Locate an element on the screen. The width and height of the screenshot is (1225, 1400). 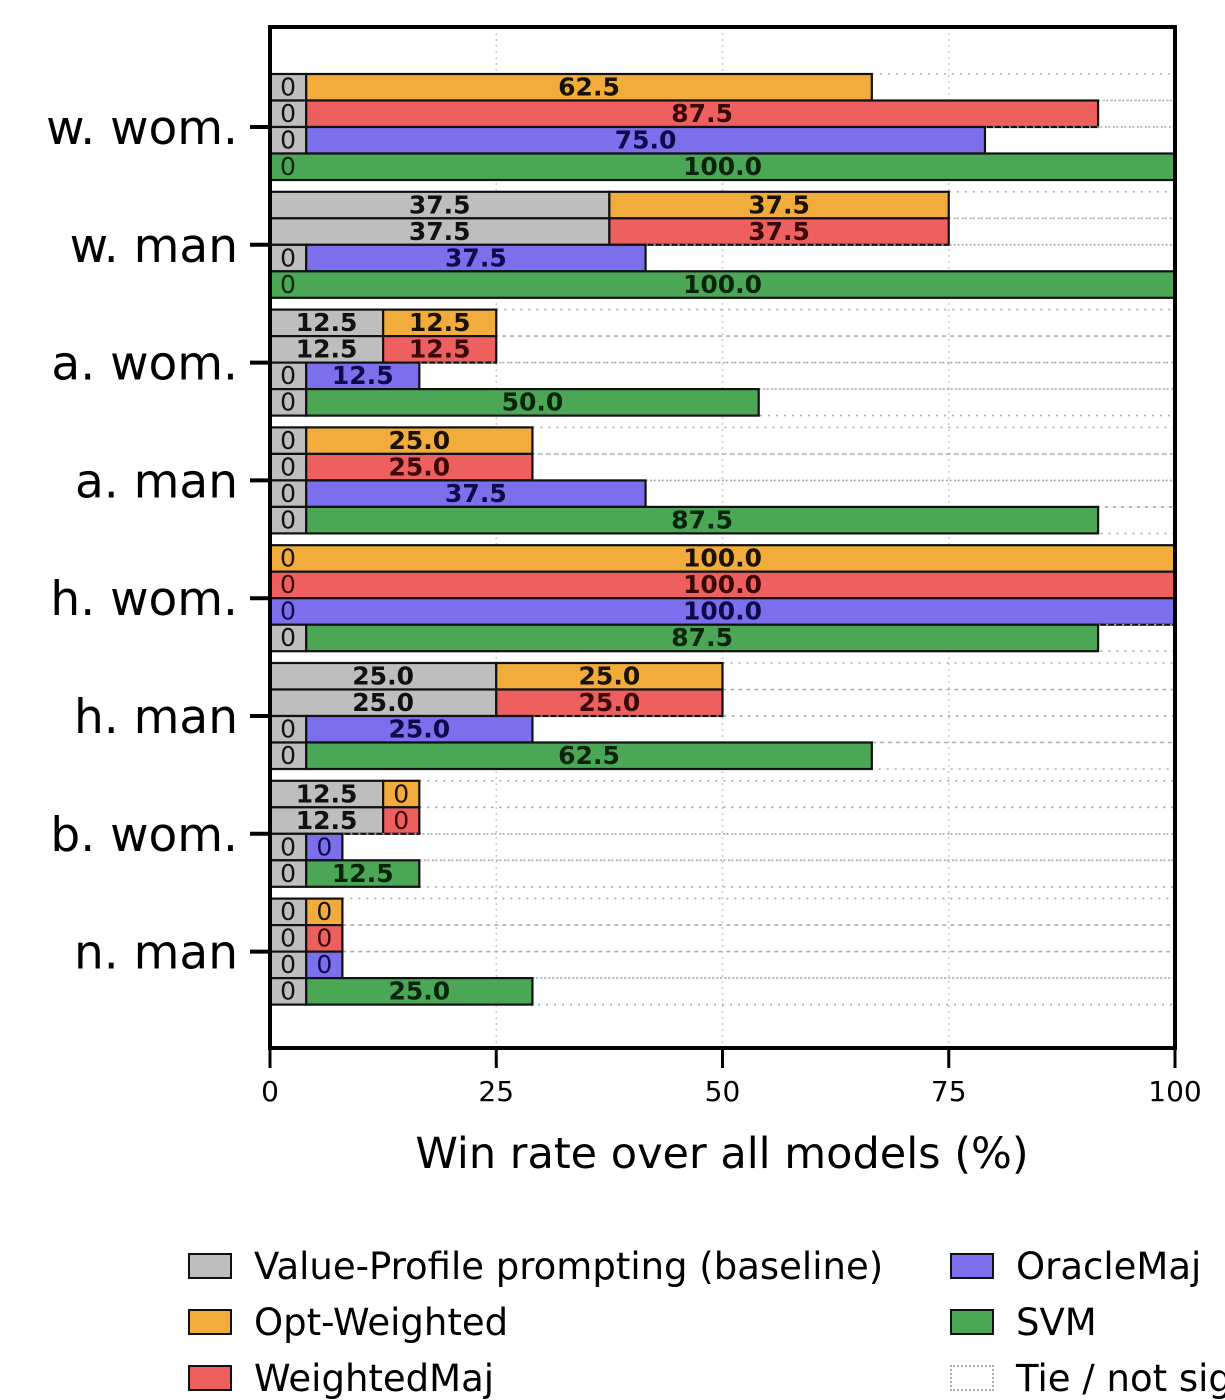
ytick-label: w. man is located at coordinates (154, 246).